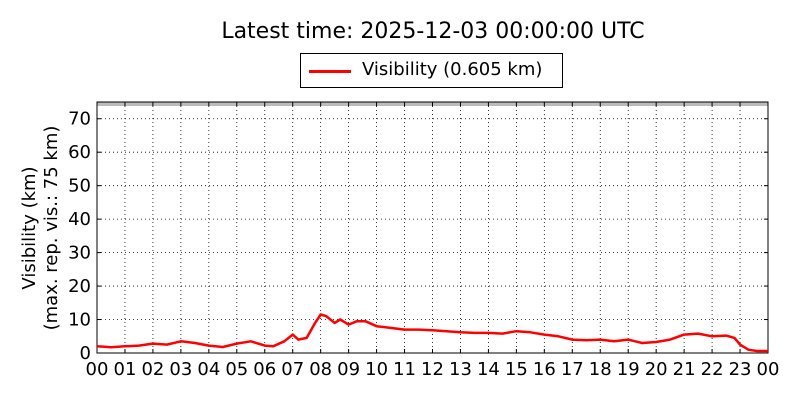 Image resolution: width=800 pixels, height=400 pixels. Describe the element at coordinates (79, 152) in the screenshot. I see `y-tick-label: 60` at that location.